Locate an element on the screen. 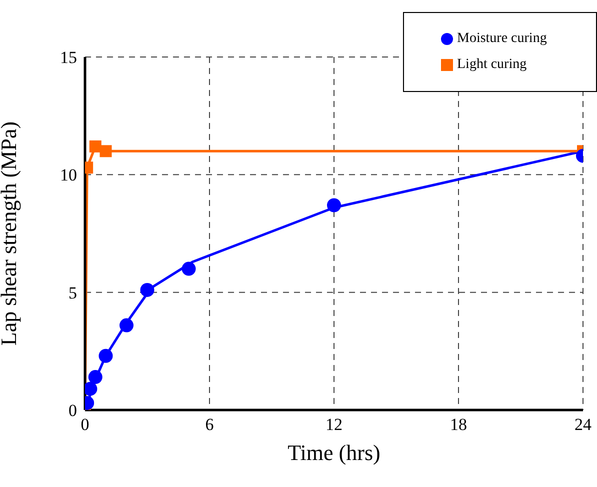 The image size is (597, 487). x-tick-label: 6 is located at coordinates (209, 424).